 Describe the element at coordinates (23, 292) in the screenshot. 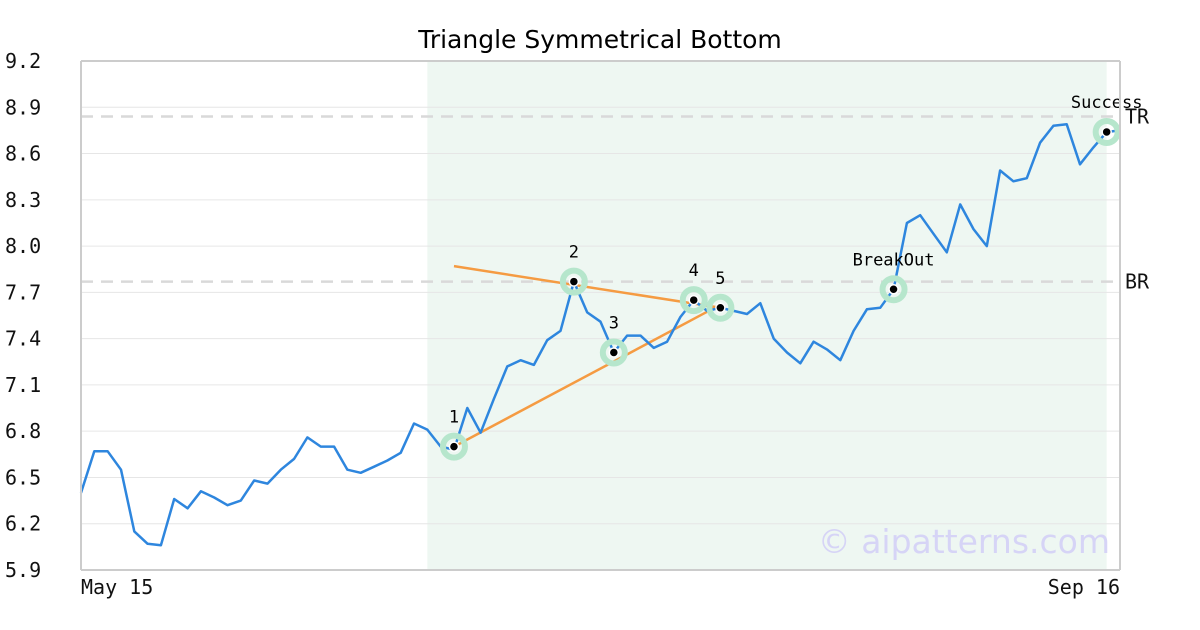

I see `y-tick-label: 7.7` at that location.